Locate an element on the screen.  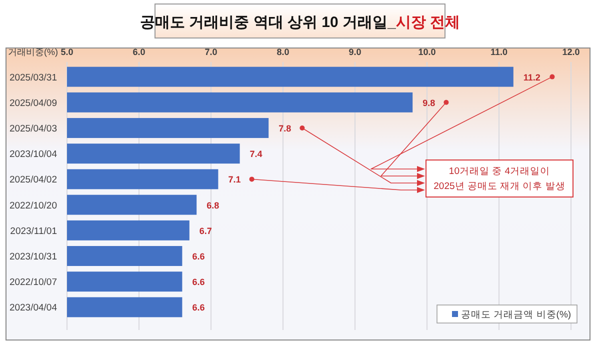
x-tick-label: 9.0 is located at coordinates (355, 52).